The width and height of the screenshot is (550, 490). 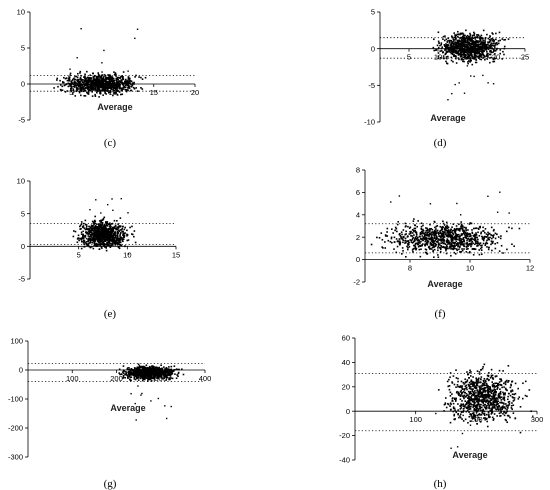 What do you see at coordinates (72, 378) in the screenshot?
I see `x-tick-label: 100` at bounding box center [72, 378].